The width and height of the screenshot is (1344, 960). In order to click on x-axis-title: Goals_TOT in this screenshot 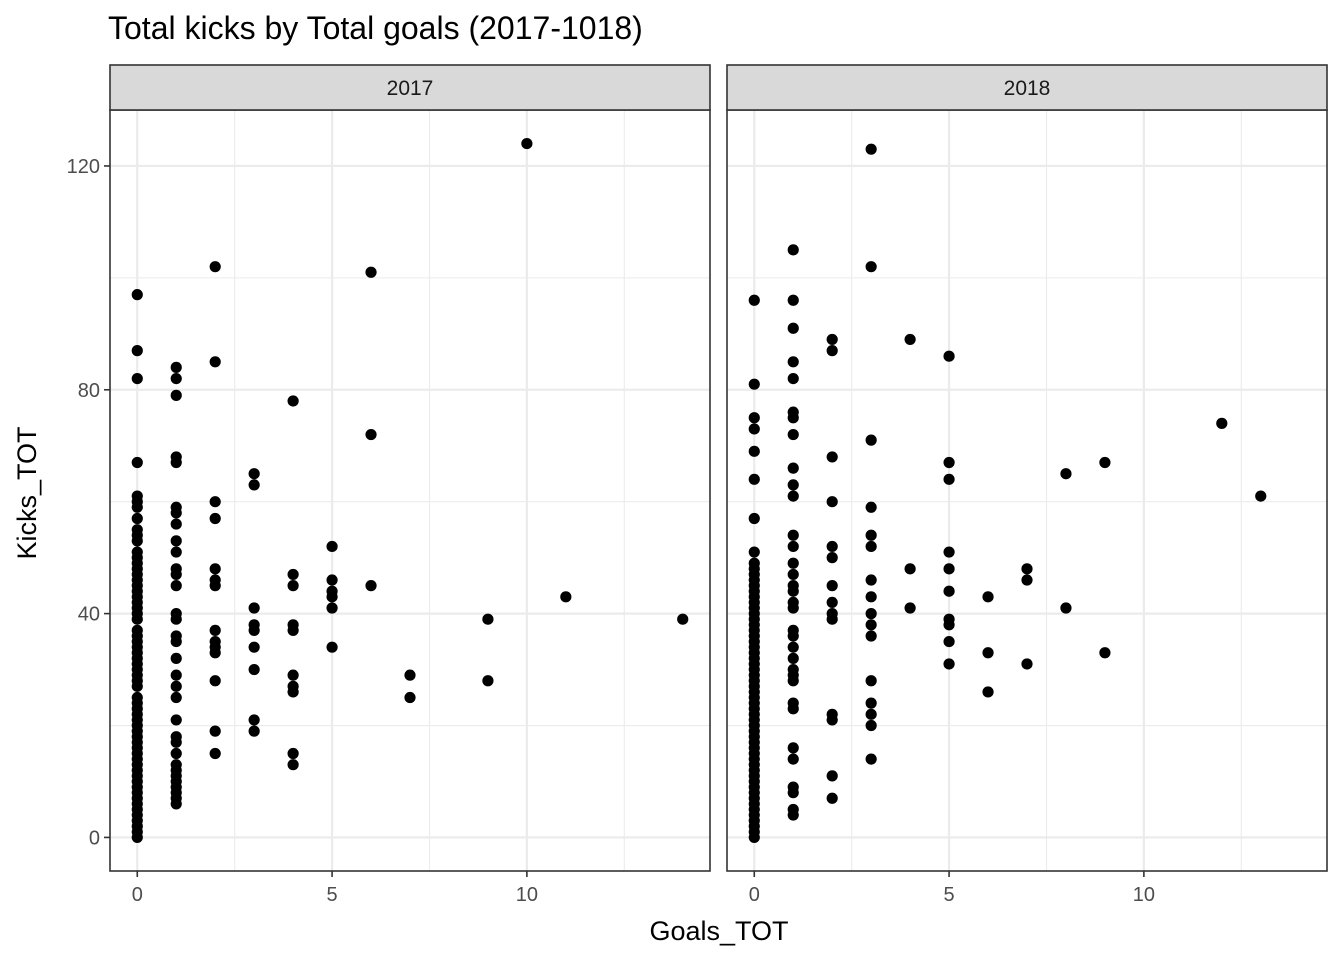, I will do `click(718, 931)`.